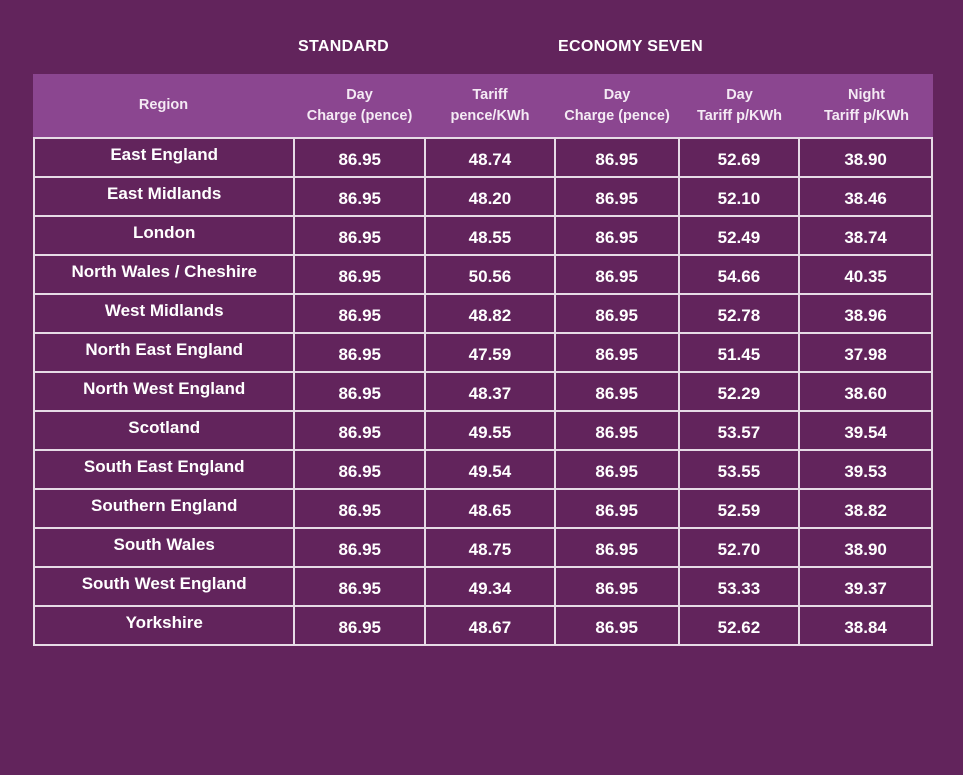  What do you see at coordinates (482, 430) in the screenshot?
I see `table-row: Scotland 86.95 49.55 86.95 53.57 39.54` at bounding box center [482, 430].